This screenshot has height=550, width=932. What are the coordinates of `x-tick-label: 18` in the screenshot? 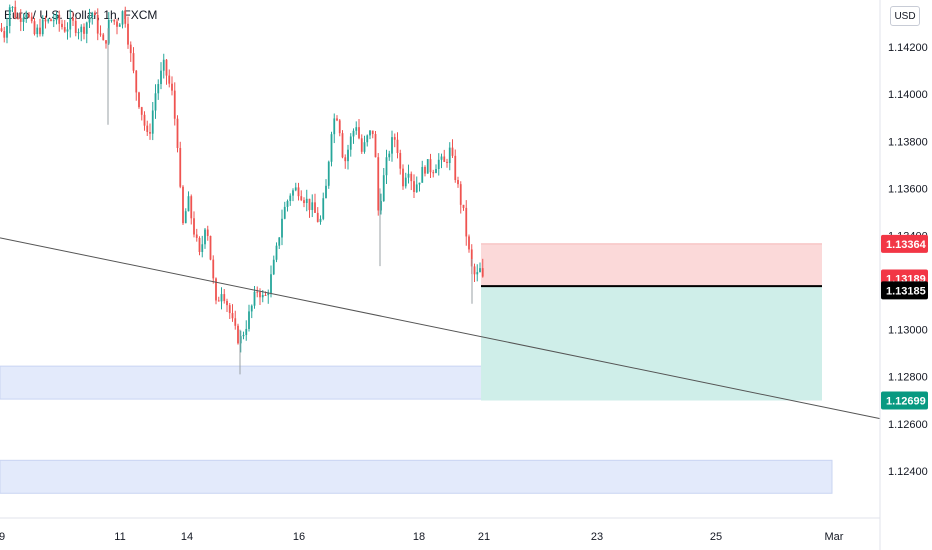 It's located at (419, 537).